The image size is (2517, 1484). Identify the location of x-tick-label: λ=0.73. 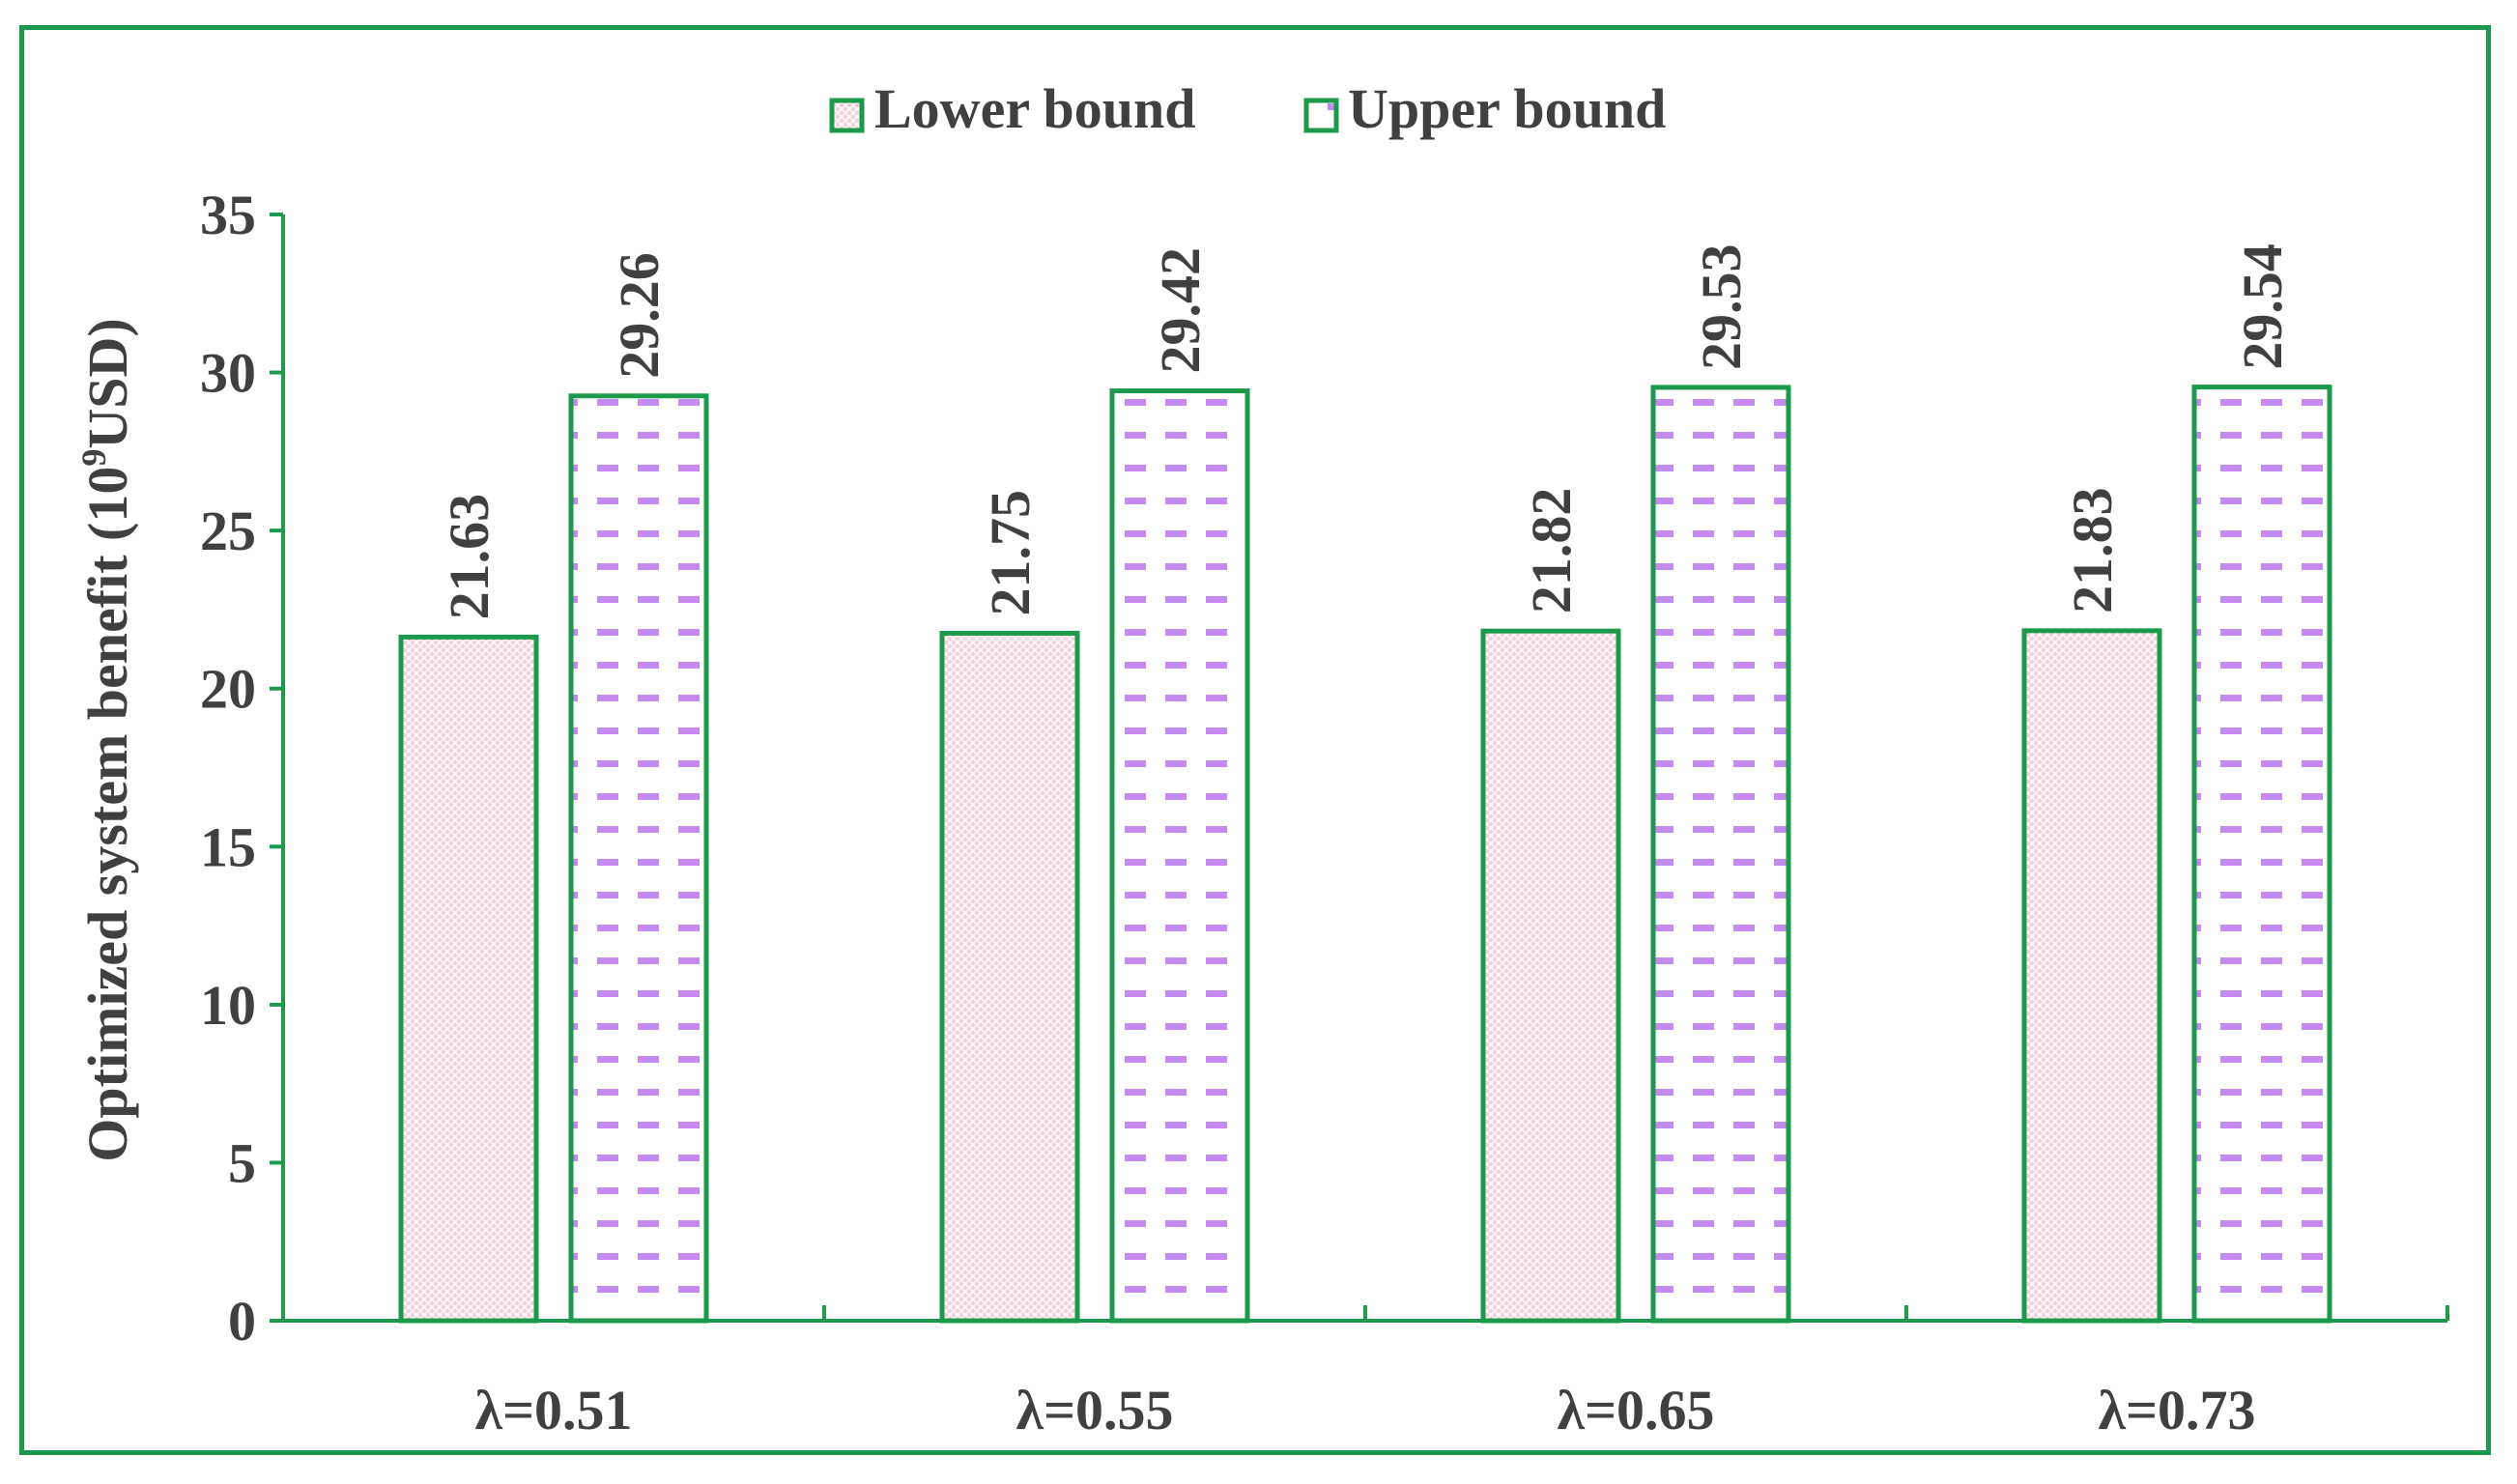
(2176, 1410).